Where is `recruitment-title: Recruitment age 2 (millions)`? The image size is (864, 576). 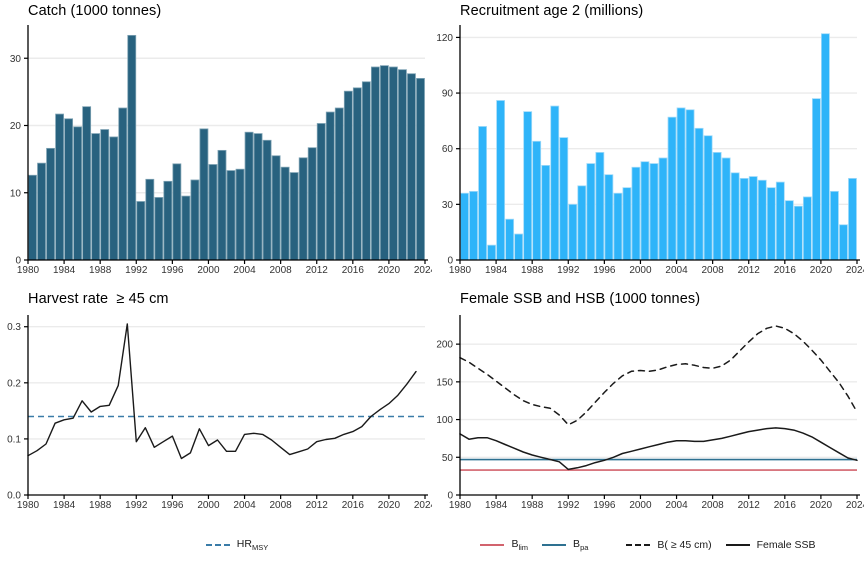
recruitment-title: Recruitment age 2 (millions) is located at coordinates (552, 11).